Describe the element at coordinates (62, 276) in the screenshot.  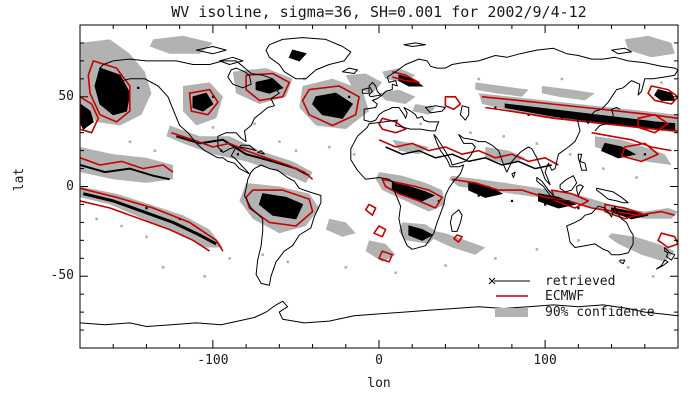
I see `y-tick-label: -50` at that location.